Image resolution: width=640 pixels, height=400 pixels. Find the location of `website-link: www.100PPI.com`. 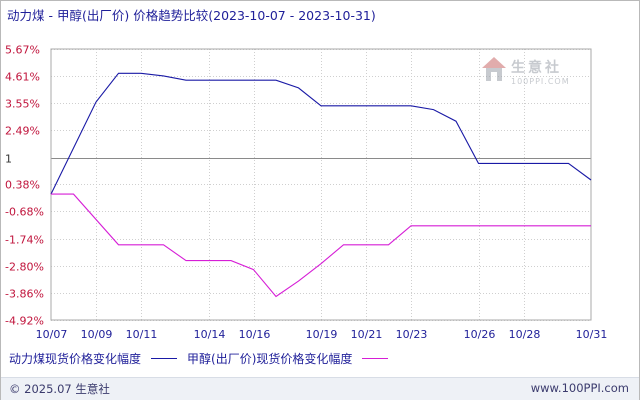

website-link: www.100PPI.com is located at coordinates (579, 388).